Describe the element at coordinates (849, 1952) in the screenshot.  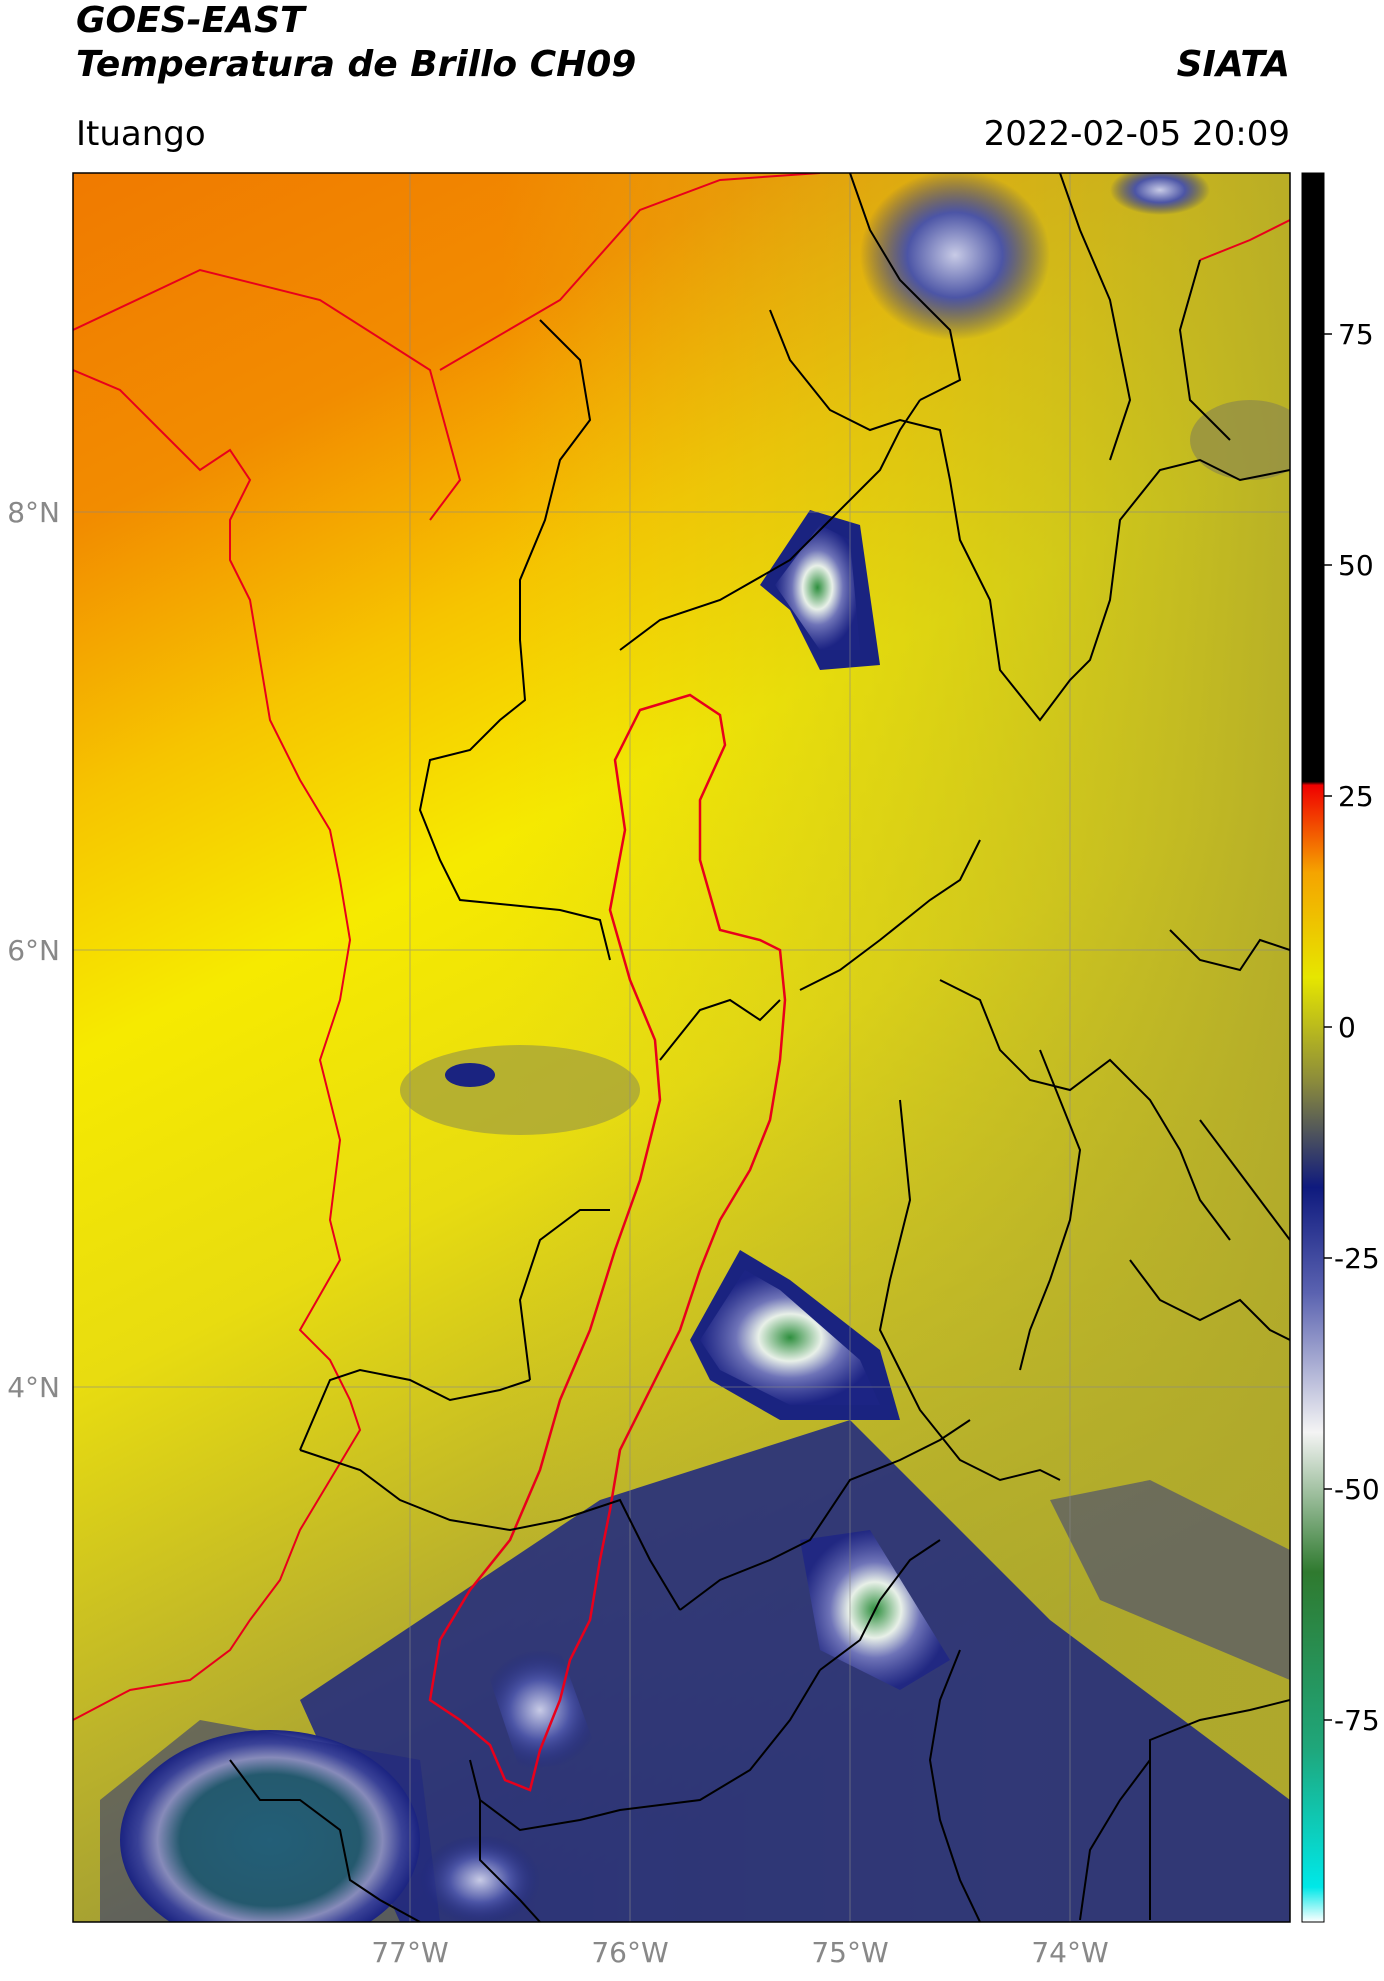
I see `lon-tick-label: 75°W` at that location.